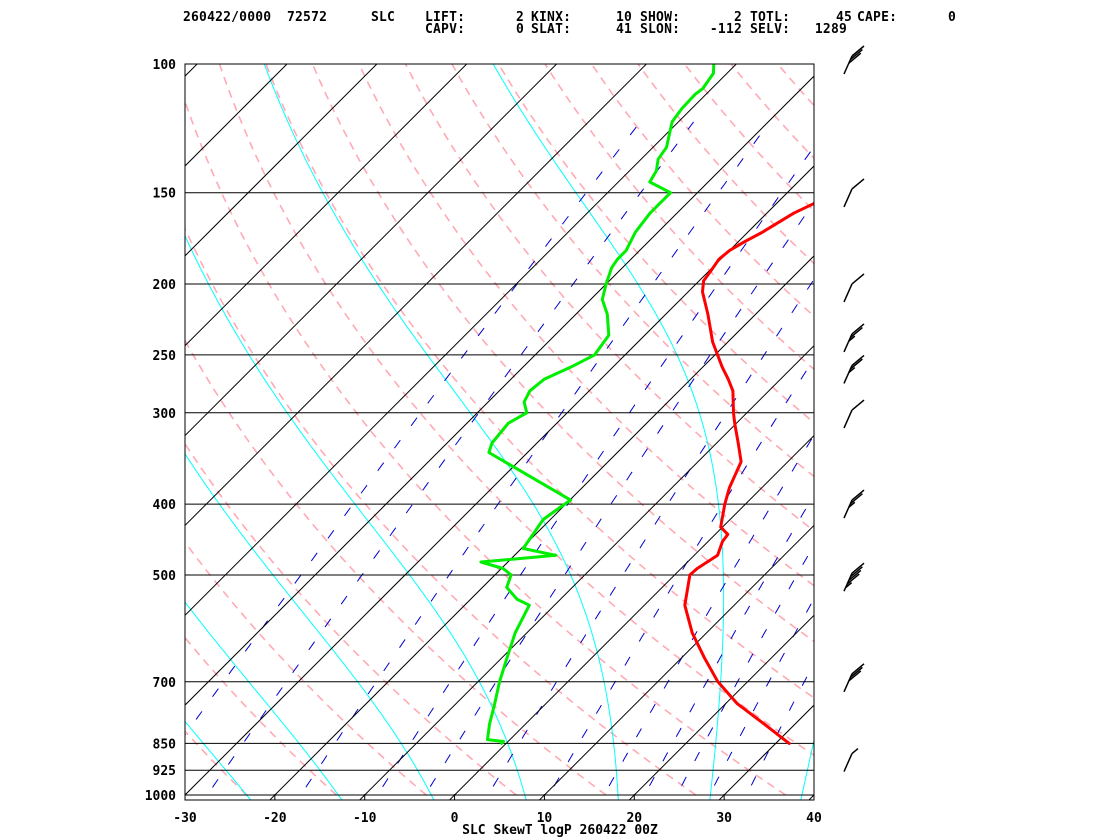 The image size is (1120, 840). What do you see at coordinates (275, 818) in the screenshot?
I see `temperature-tick-label: -20` at bounding box center [275, 818].